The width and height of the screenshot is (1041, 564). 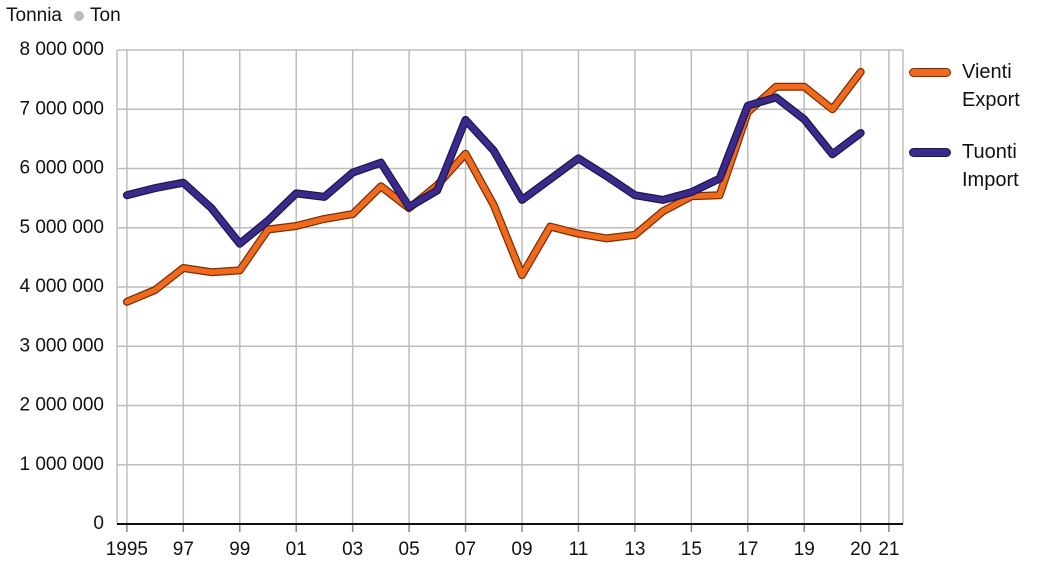 What do you see at coordinates (98, 523) in the screenshot?
I see `y-tick-label: 0` at bounding box center [98, 523].